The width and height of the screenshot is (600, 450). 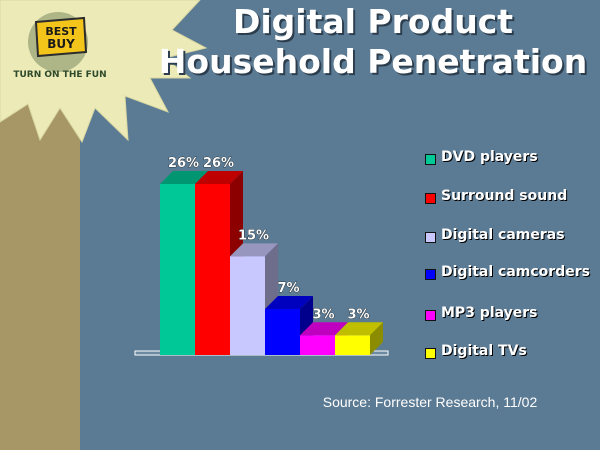 What do you see at coordinates (288, 288) in the screenshot?
I see `data-label-3: 7%` at bounding box center [288, 288].